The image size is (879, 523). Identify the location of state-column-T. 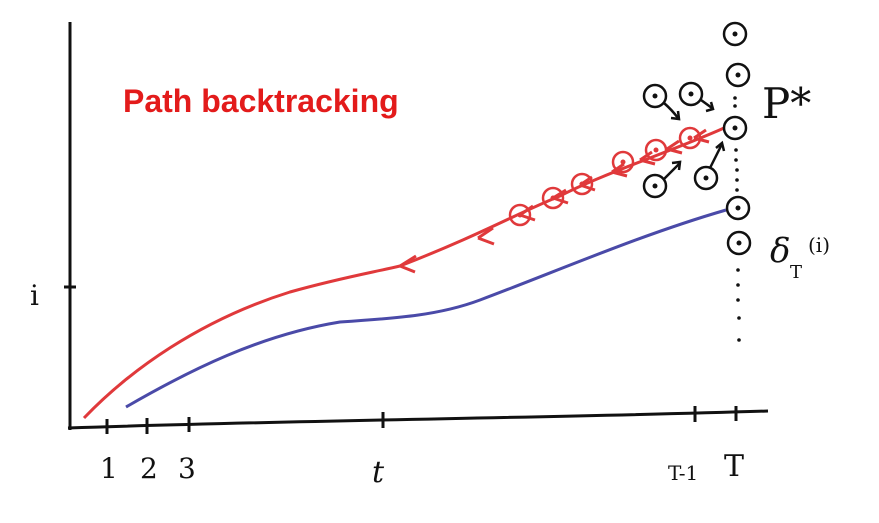
(737, 138).